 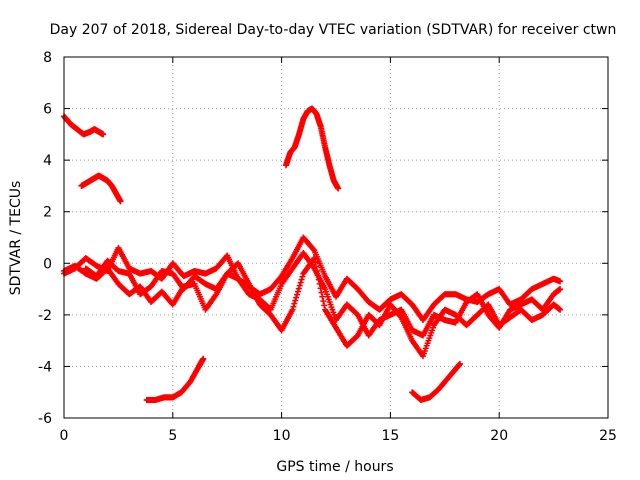 What do you see at coordinates (45, 419) in the screenshot?
I see `y-tick-label: -6` at bounding box center [45, 419].